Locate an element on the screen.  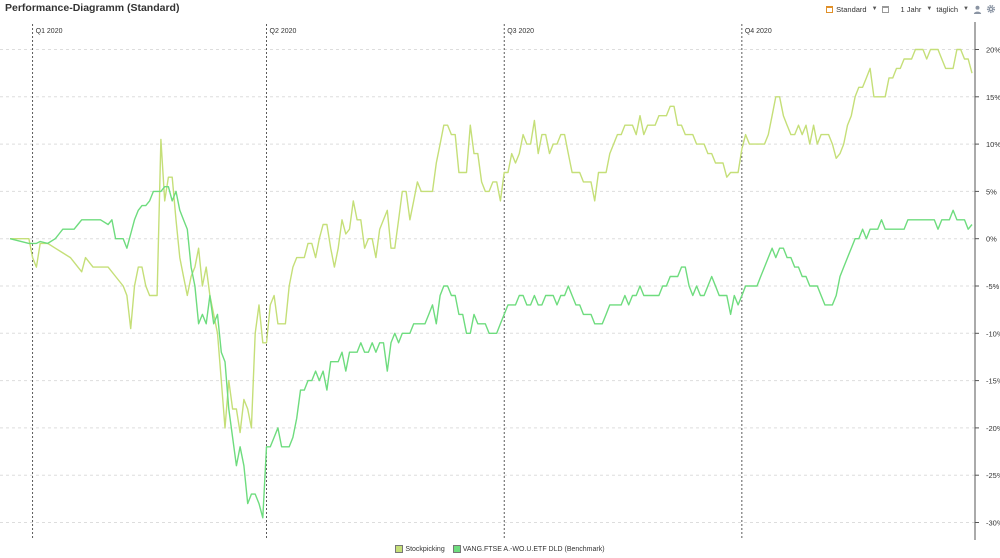
period-label: 1 Jahr is located at coordinates (911, 9).